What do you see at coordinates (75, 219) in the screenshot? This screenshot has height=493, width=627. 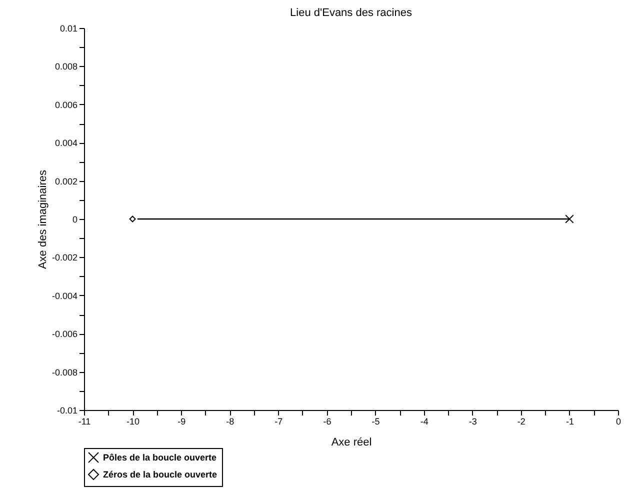 I see `y-tick-label: 0` at bounding box center [75, 219].